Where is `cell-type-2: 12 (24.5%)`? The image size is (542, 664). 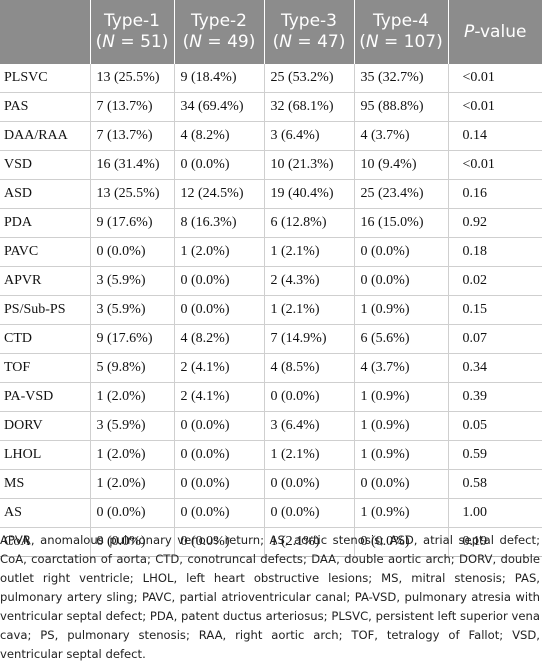 cell-type-2: 12 (24.5%) is located at coordinates (219, 194).